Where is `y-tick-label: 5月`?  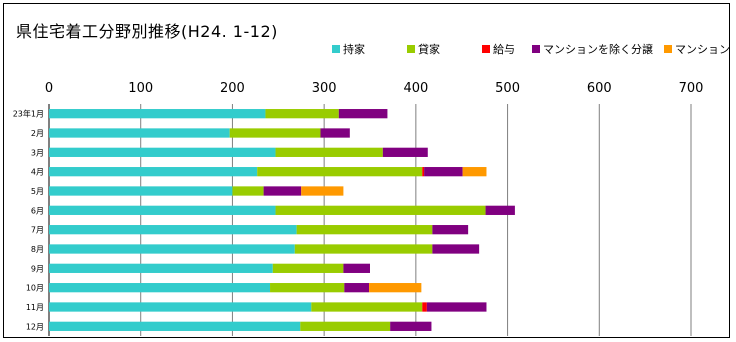 y-tick-label: 5月 is located at coordinates (37, 191).